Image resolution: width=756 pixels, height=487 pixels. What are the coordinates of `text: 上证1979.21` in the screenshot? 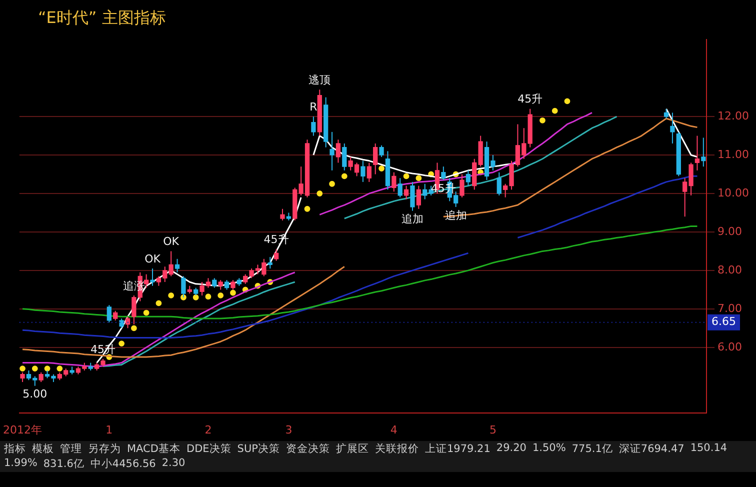 It's located at (457, 449).